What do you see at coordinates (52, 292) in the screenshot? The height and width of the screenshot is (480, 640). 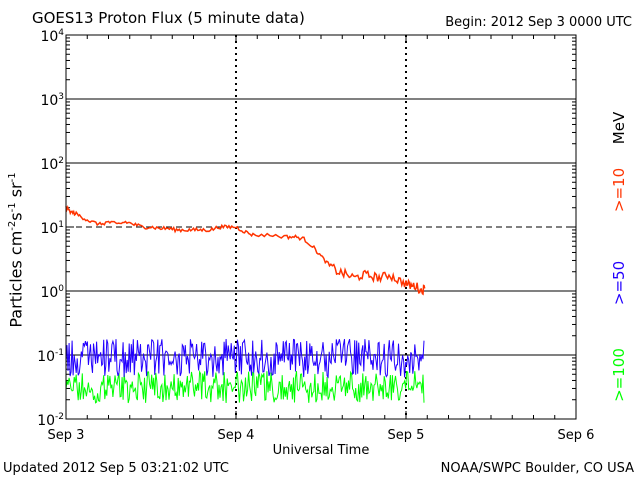 I see `y-tick-label: 100` at bounding box center [52, 292].